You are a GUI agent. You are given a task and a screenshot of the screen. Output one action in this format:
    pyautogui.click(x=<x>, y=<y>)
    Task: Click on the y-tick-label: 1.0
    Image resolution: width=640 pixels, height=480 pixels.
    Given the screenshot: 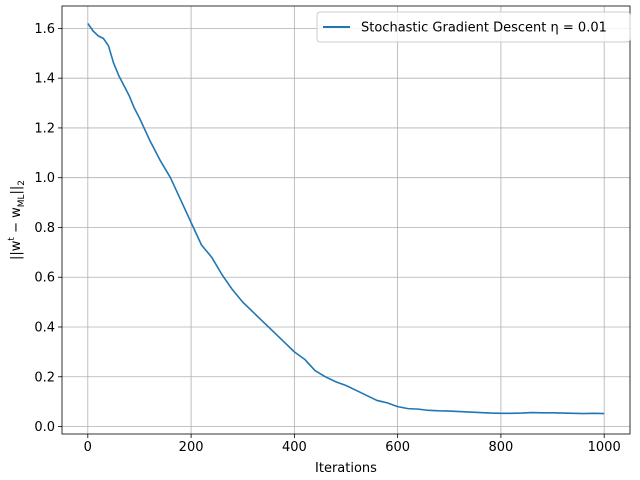 What is the action you would take?
    pyautogui.click(x=44, y=178)
    